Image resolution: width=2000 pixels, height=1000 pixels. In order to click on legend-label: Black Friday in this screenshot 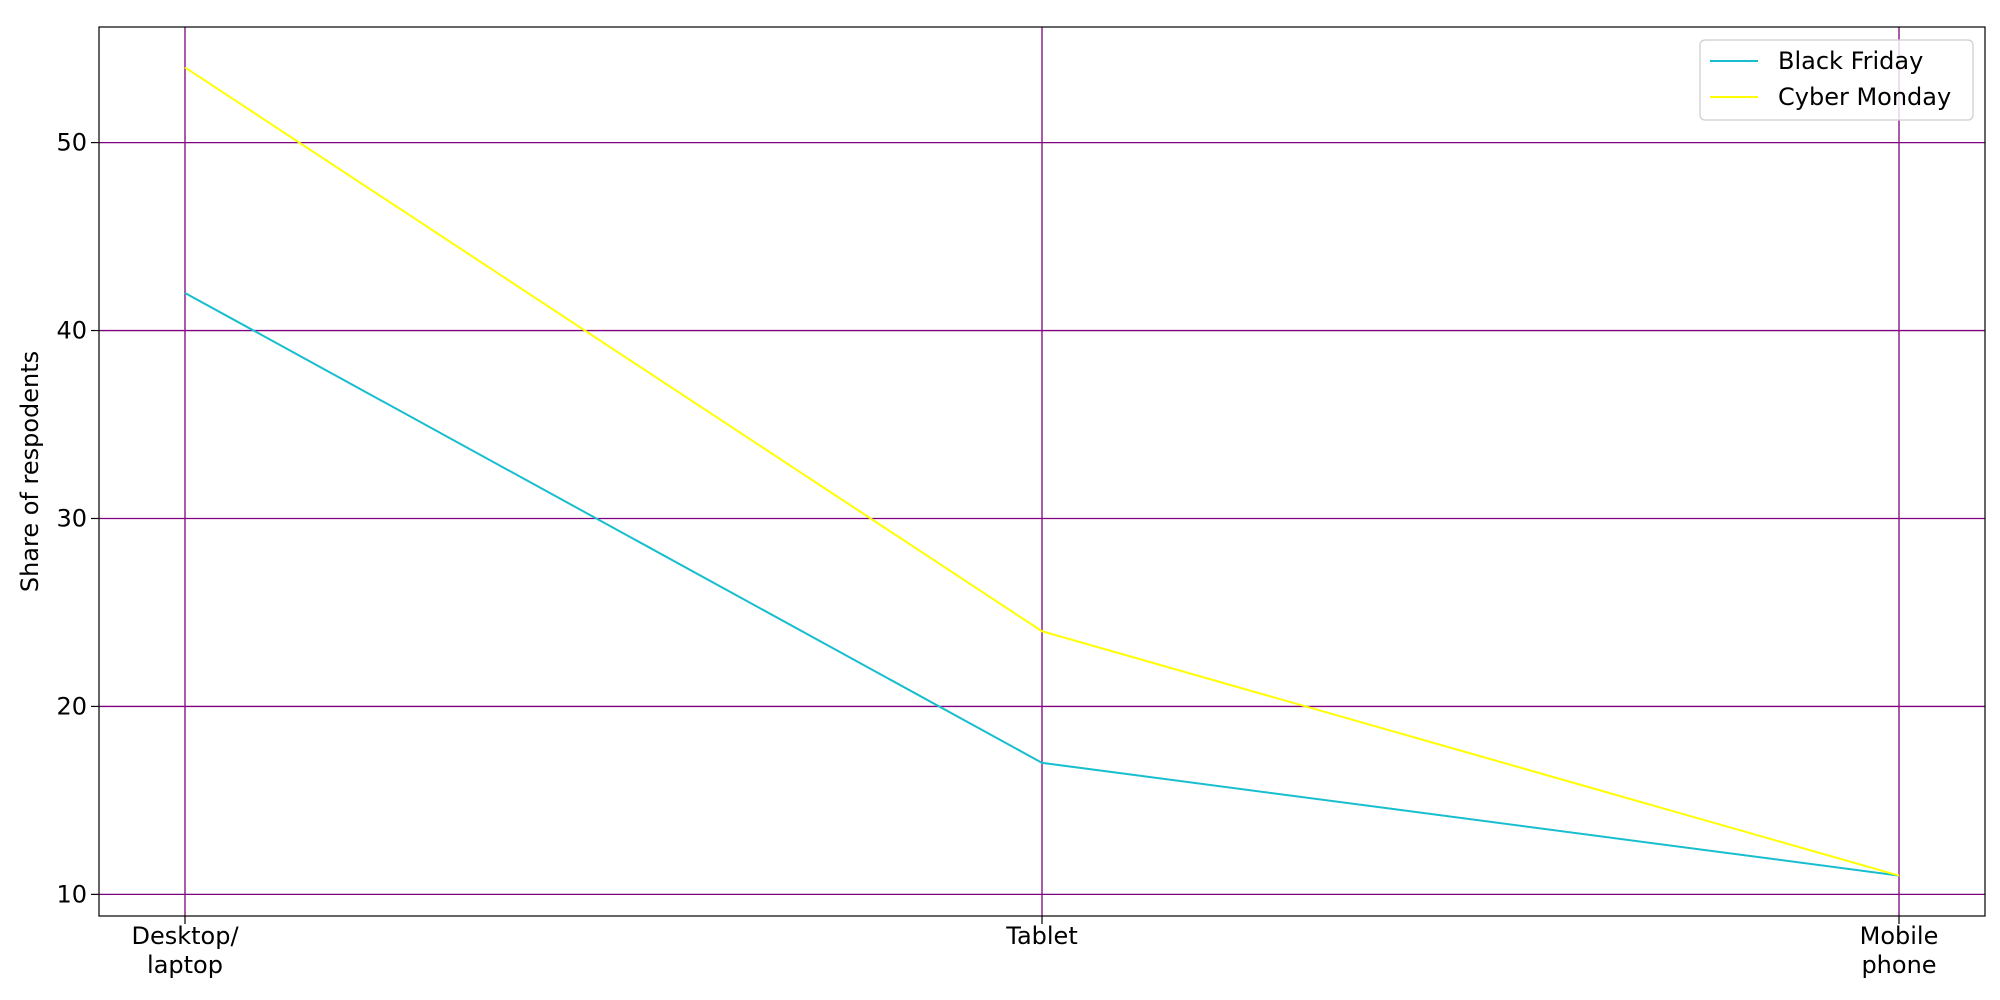, I will do `click(1850, 61)`.